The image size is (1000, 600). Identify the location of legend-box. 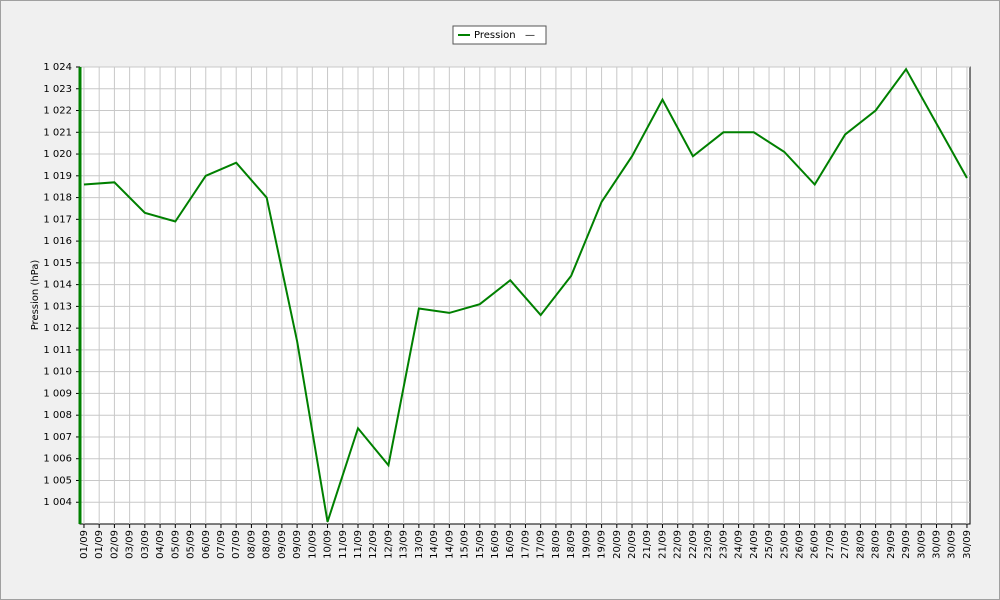
(499, 35).